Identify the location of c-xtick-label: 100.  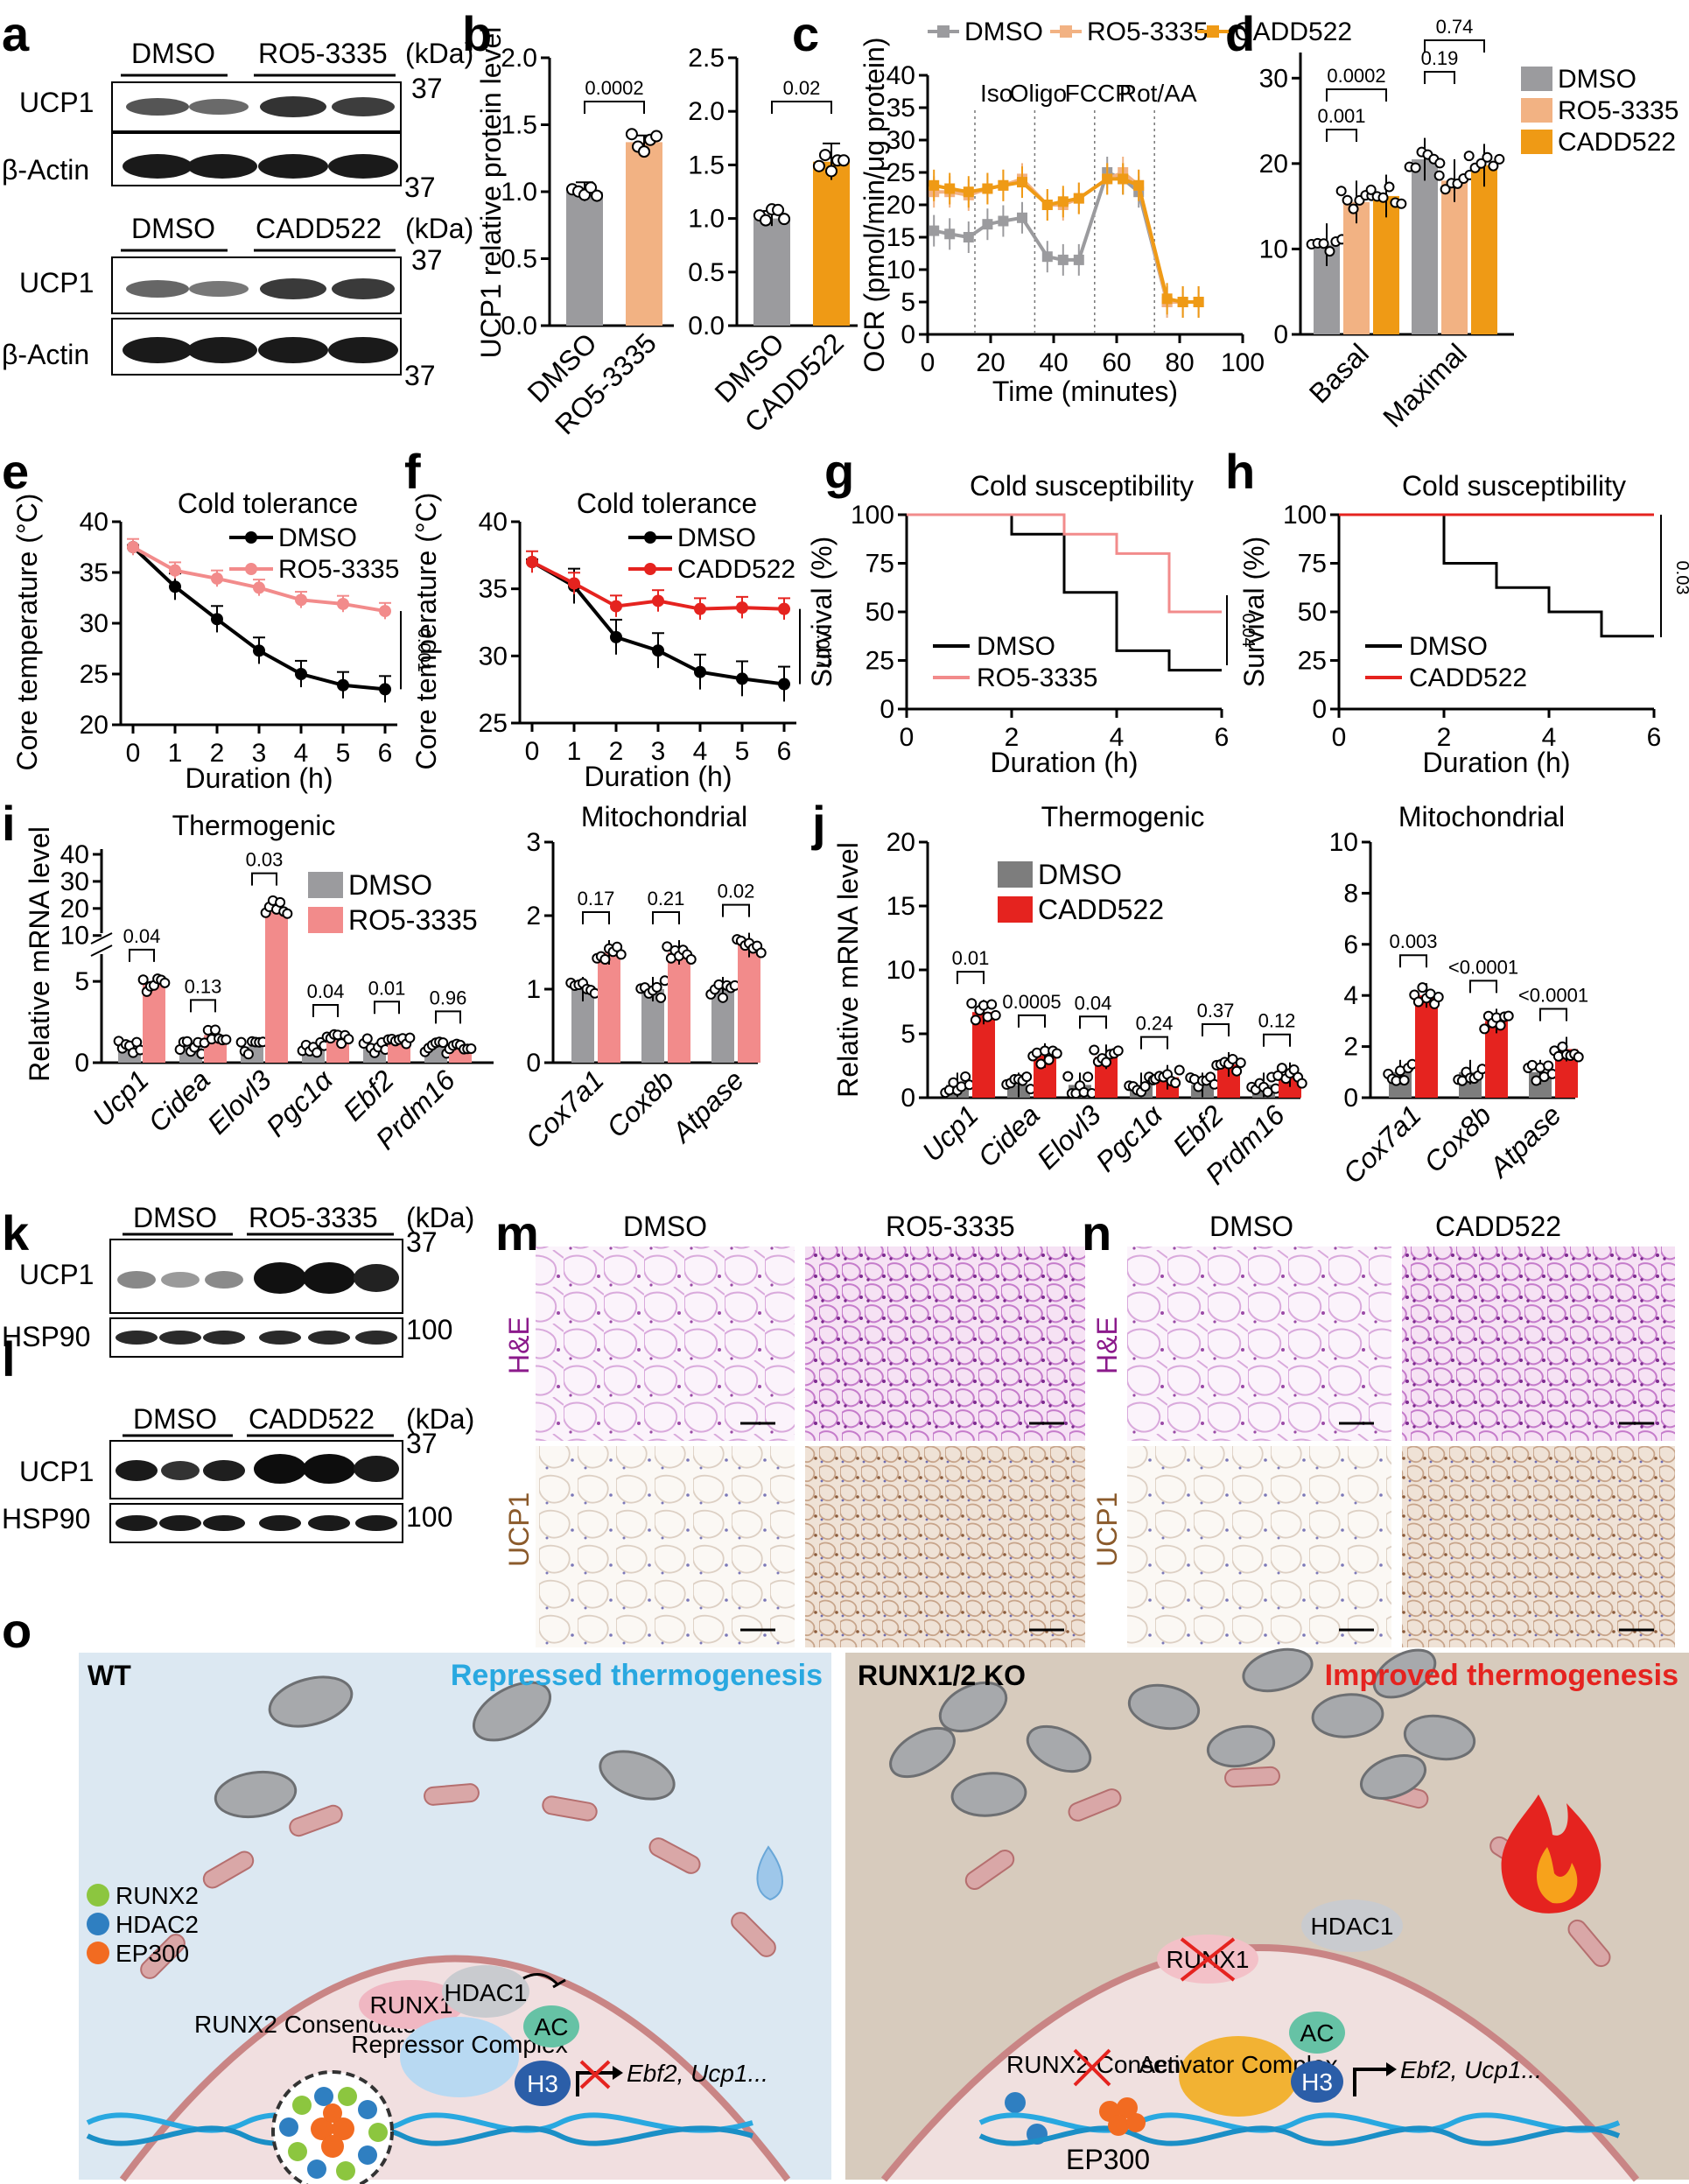
(1243, 362).